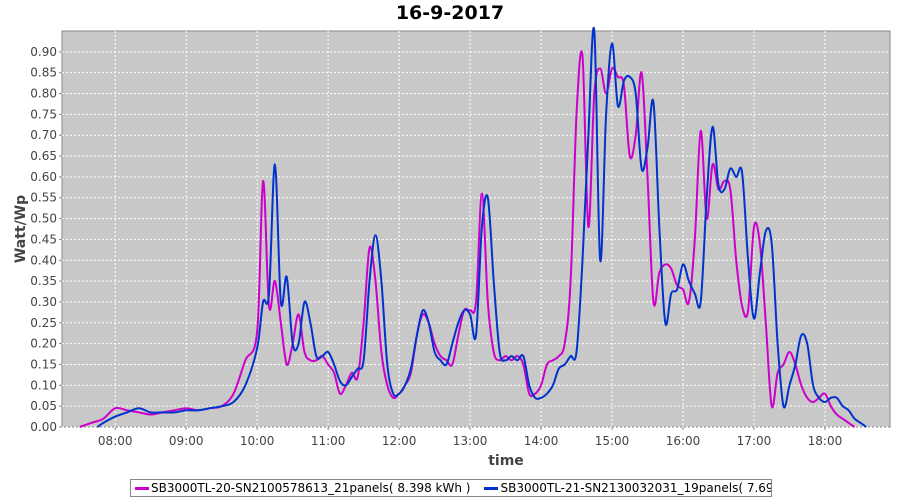 The width and height of the screenshot is (900, 500). What do you see at coordinates (43, 239) in the screenshot?
I see `y-tick-label: 0.45` at bounding box center [43, 239].